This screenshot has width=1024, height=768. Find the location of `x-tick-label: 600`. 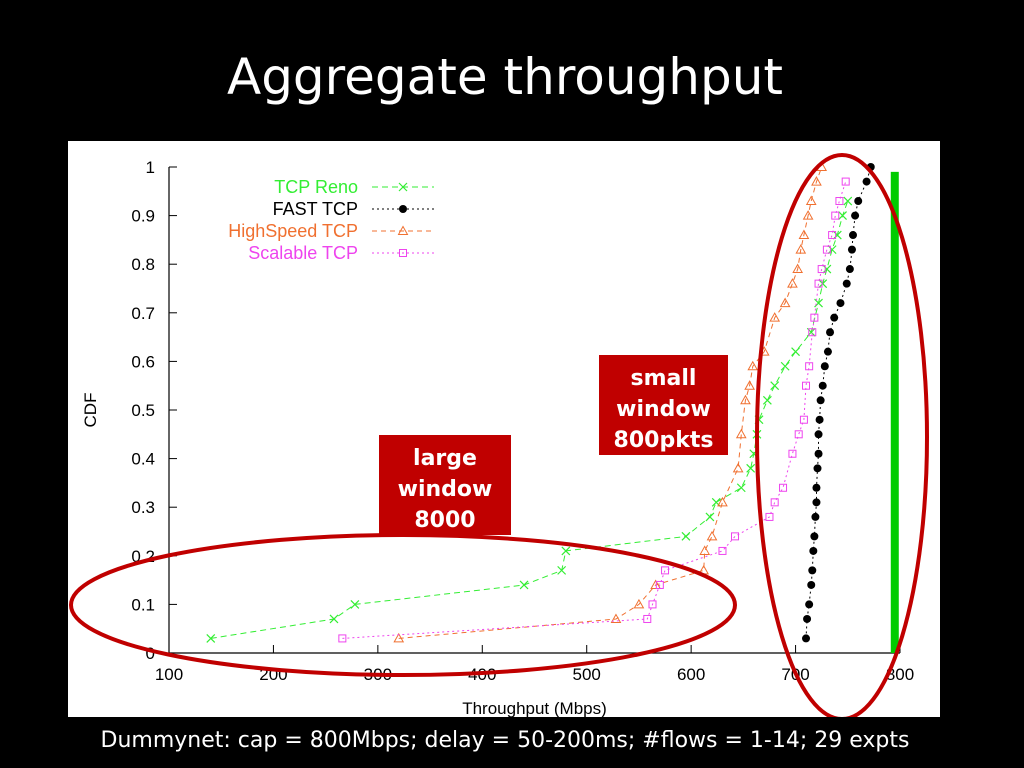

x-tick-label: 600 is located at coordinates (691, 674).